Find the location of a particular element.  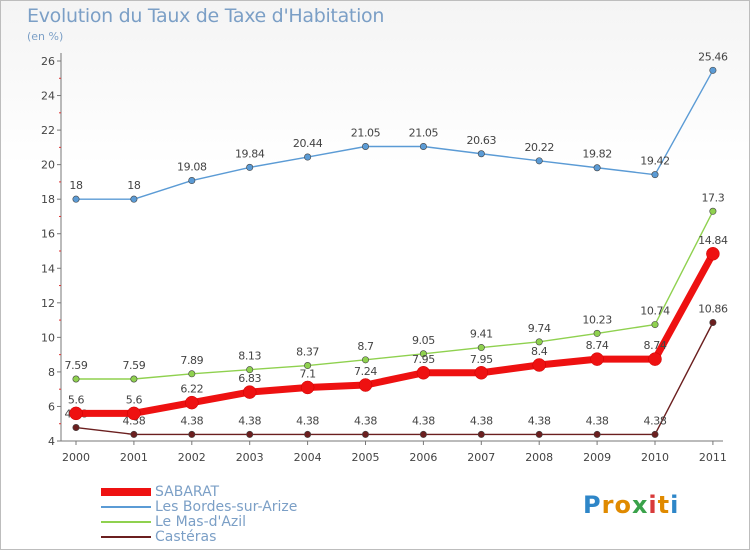

data-label: 8.7 is located at coordinates (365, 346).